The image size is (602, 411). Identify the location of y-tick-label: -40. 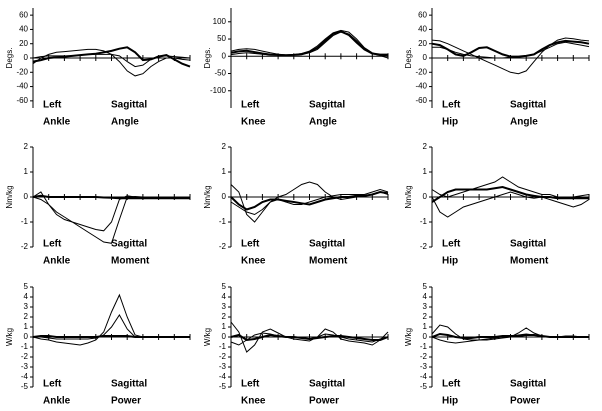
(421, 86).